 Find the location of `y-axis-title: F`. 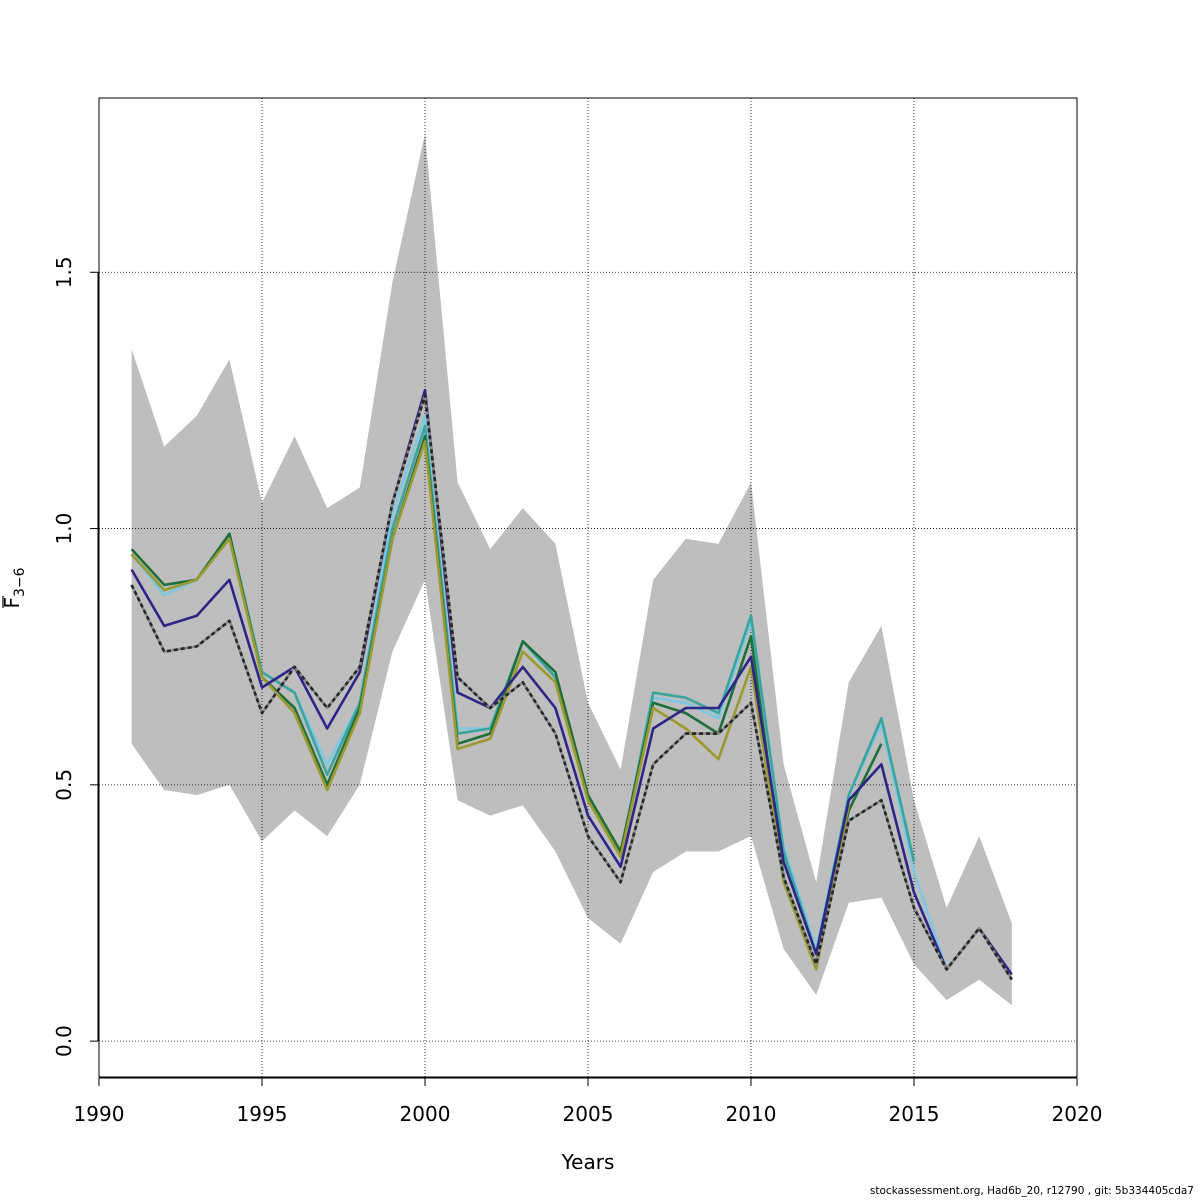

y-axis-title: F is located at coordinates (12, 603).